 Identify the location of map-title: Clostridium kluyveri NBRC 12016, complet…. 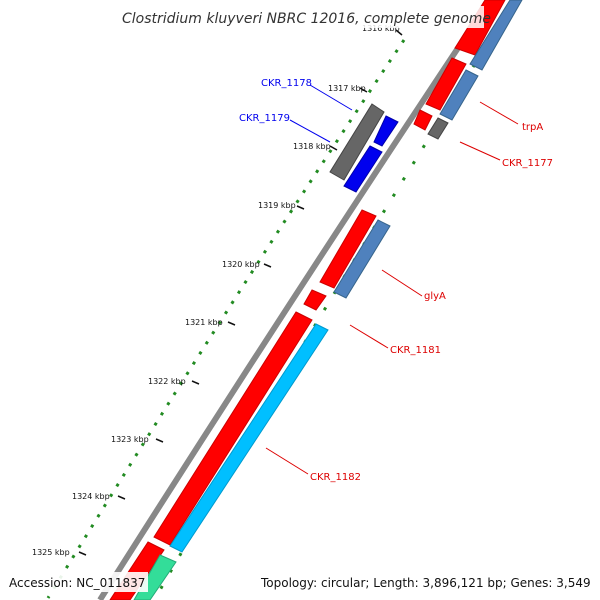
(306, 19).